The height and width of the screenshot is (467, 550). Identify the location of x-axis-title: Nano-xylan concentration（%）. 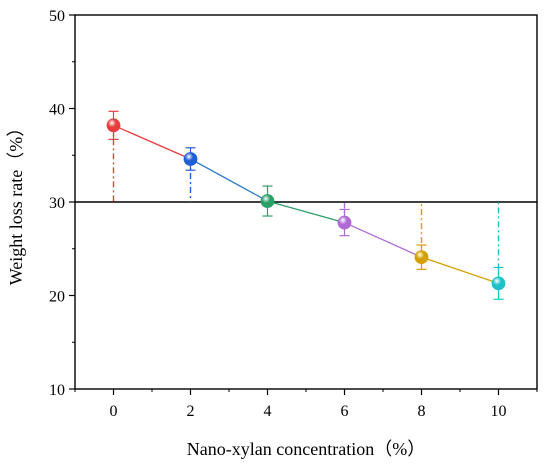
(306, 449).